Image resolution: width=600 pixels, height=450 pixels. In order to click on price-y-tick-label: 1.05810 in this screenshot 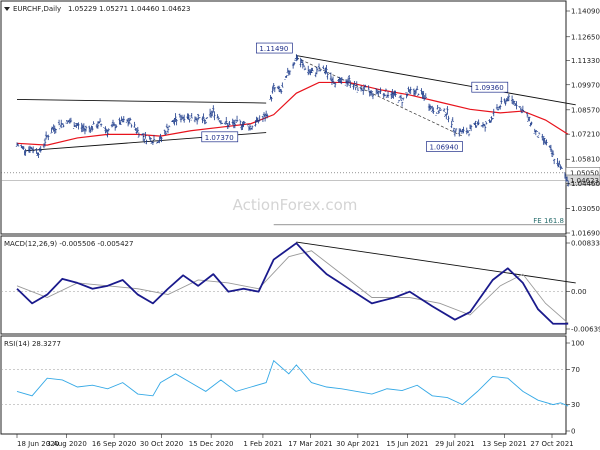, I will do `click(585, 160)`.